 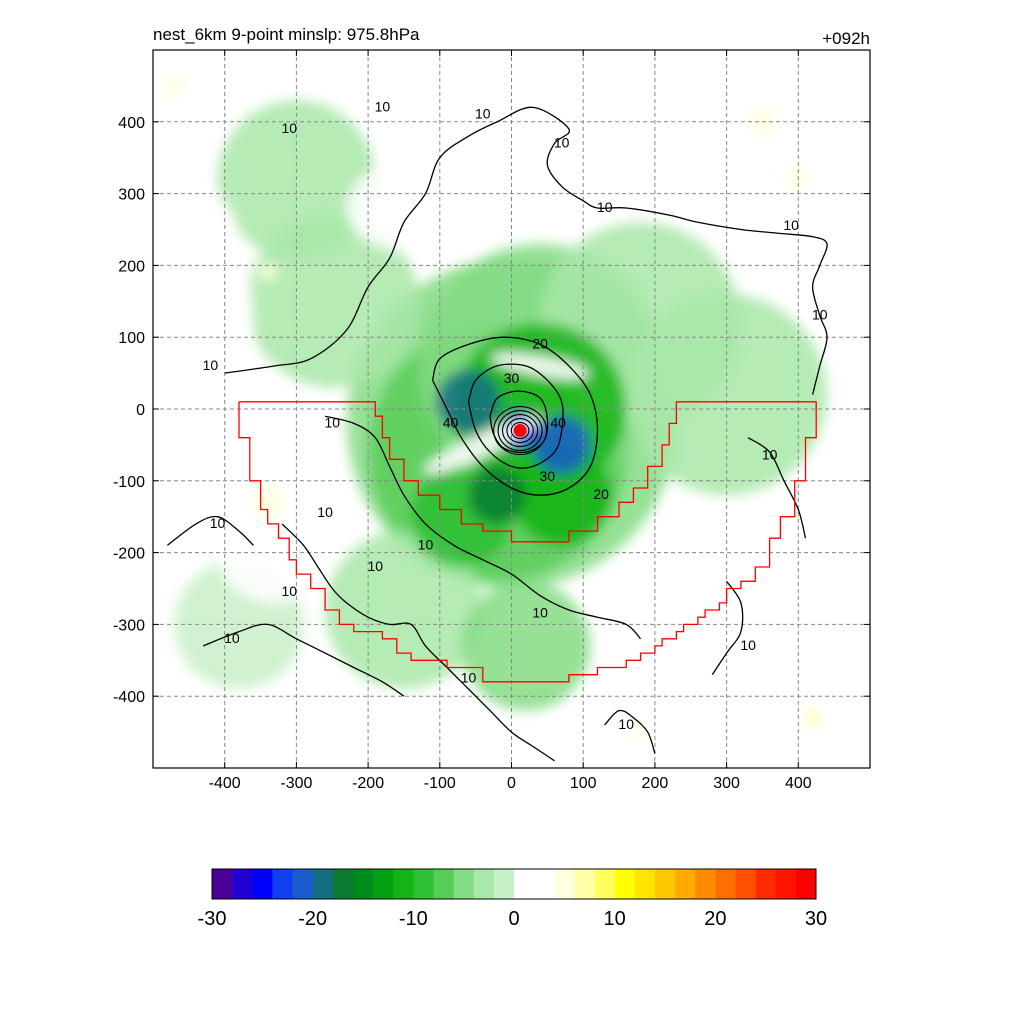 What do you see at coordinates (131, 266) in the screenshot?
I see `y-tick-label: 200` at bounding box center [131, 266].